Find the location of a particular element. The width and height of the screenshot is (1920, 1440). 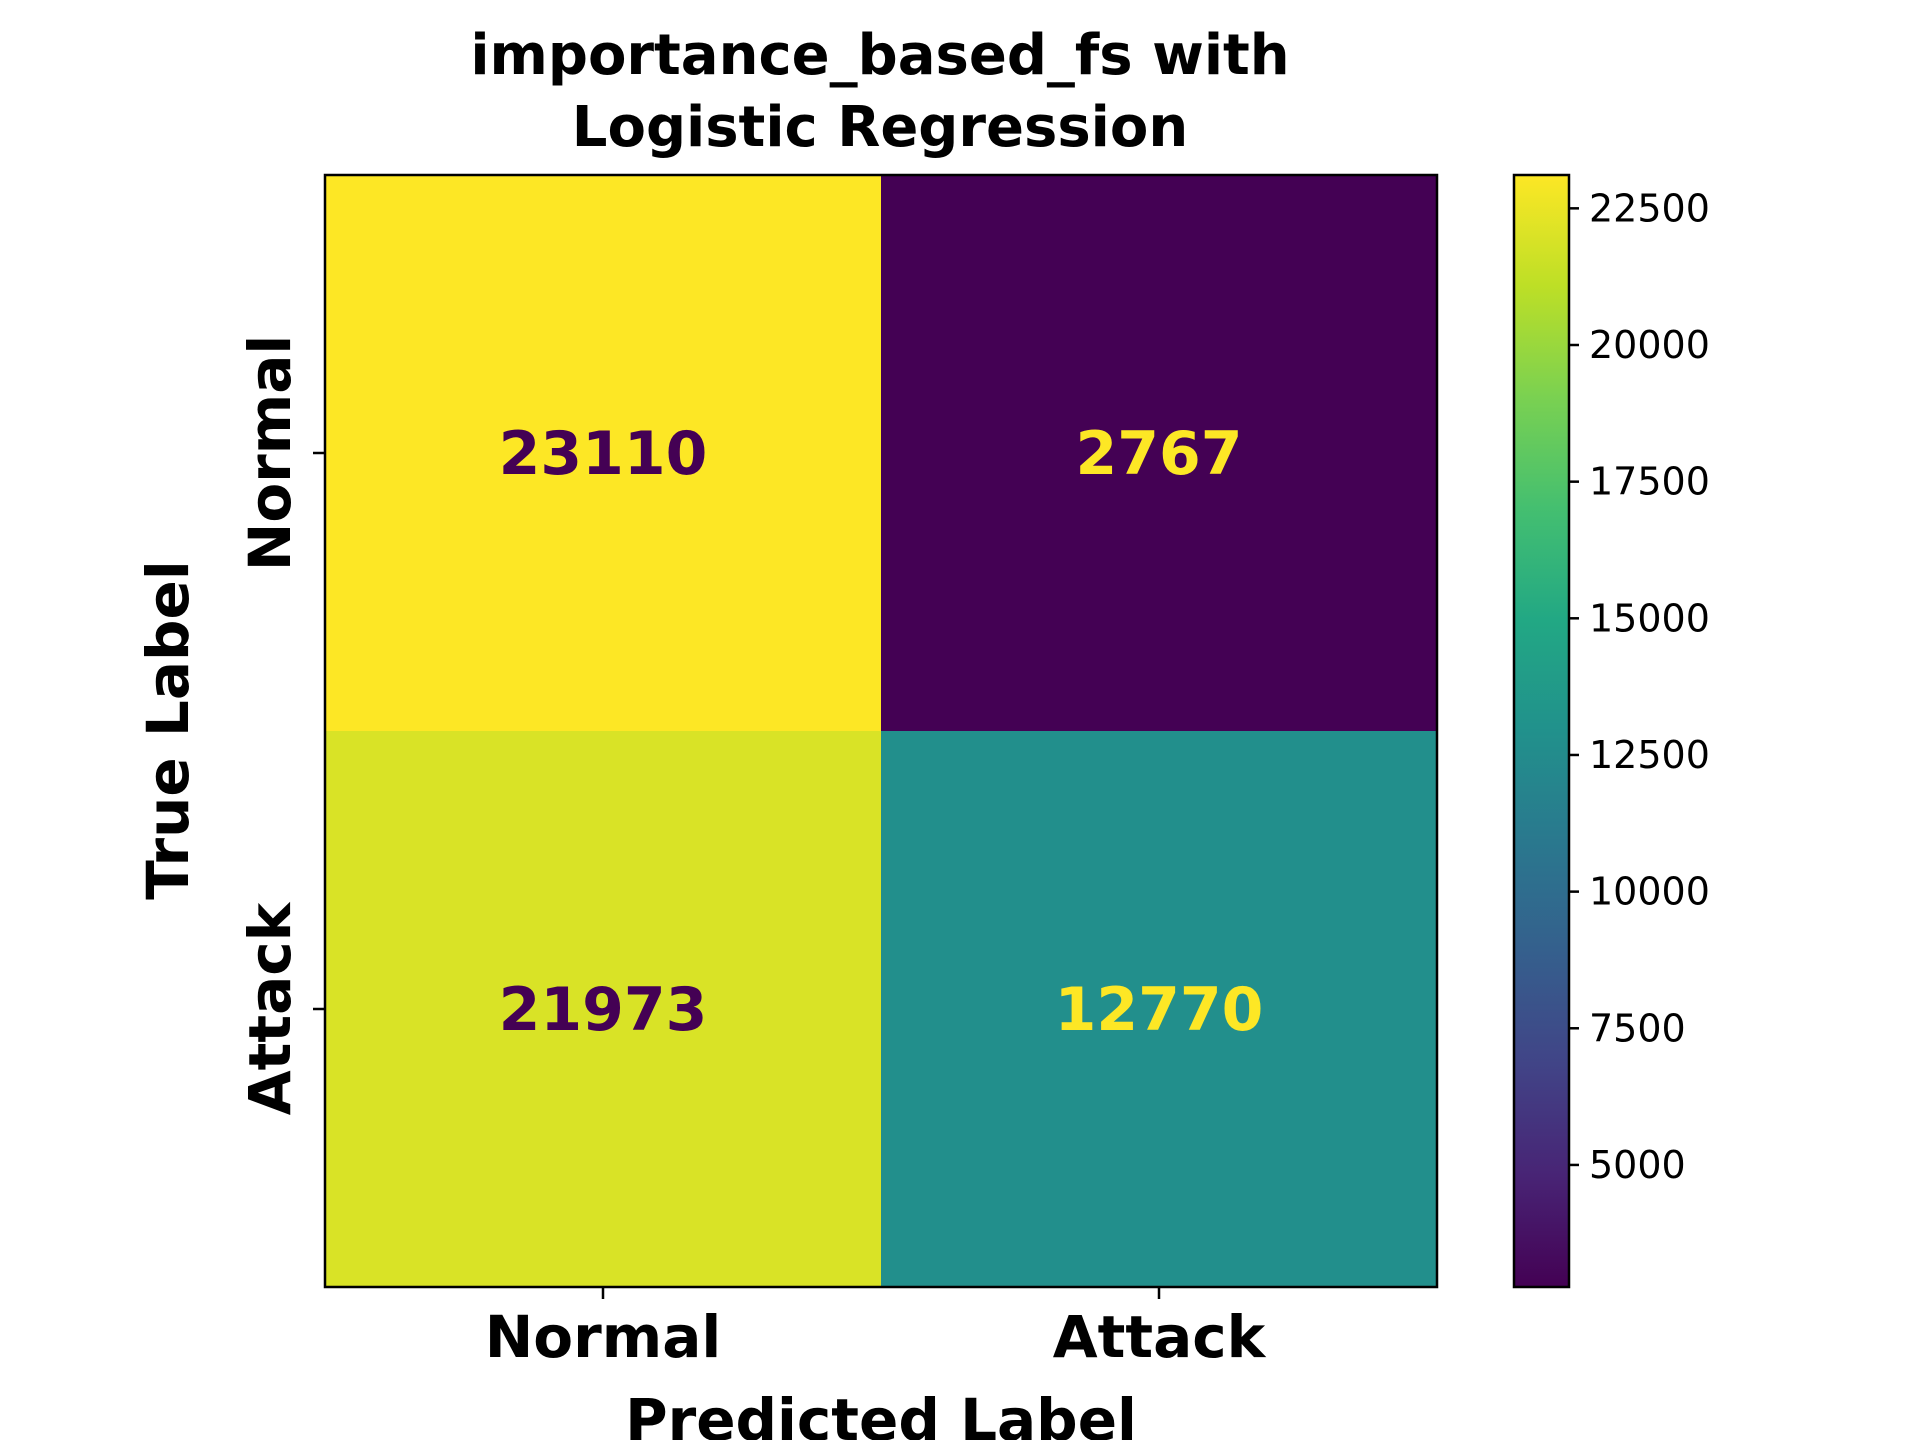

colorbar-tick-label: 12500 is located at coordinates (1649, 755).